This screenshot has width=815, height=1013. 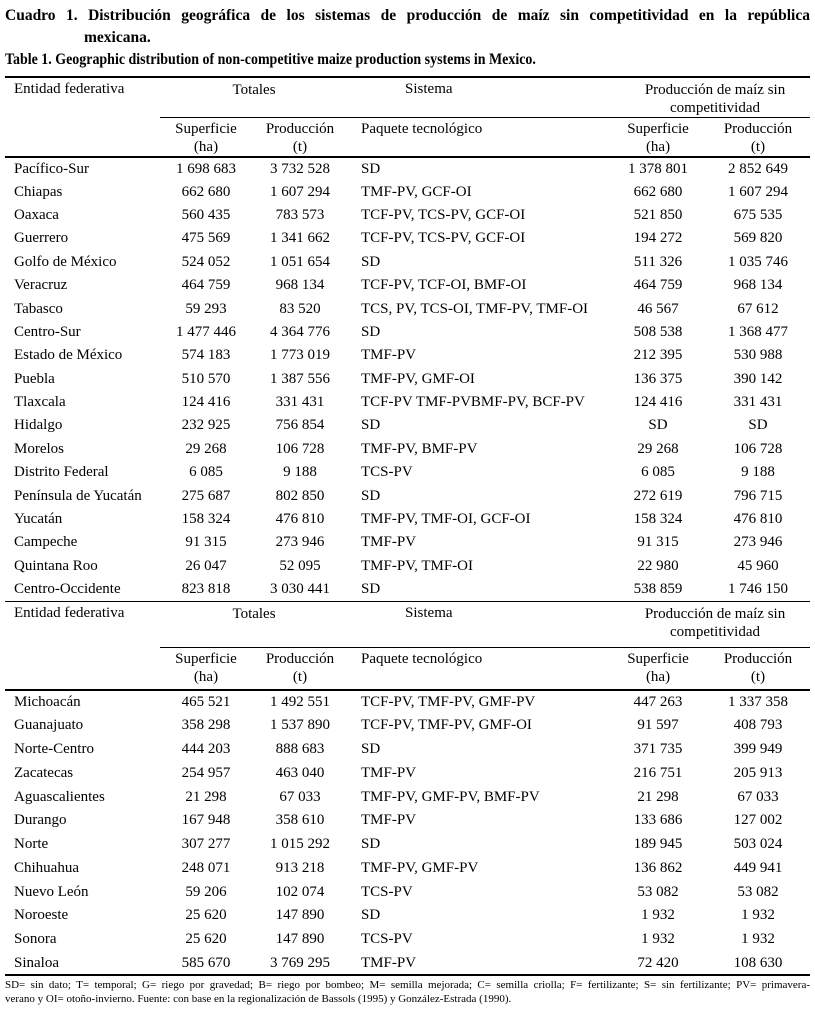 I want to click on nc-area-cell: 29 268, so click(x=658, y=448).